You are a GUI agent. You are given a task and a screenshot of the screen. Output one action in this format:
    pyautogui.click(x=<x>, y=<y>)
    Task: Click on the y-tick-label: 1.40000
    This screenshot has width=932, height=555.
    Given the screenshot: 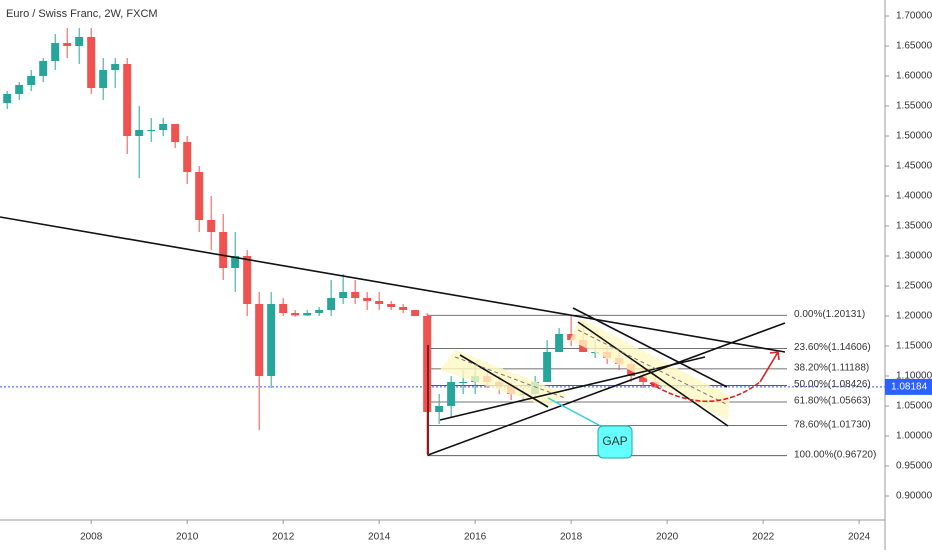 What is the action you would take?
    pyautogui.click(x=914, y=196)
    